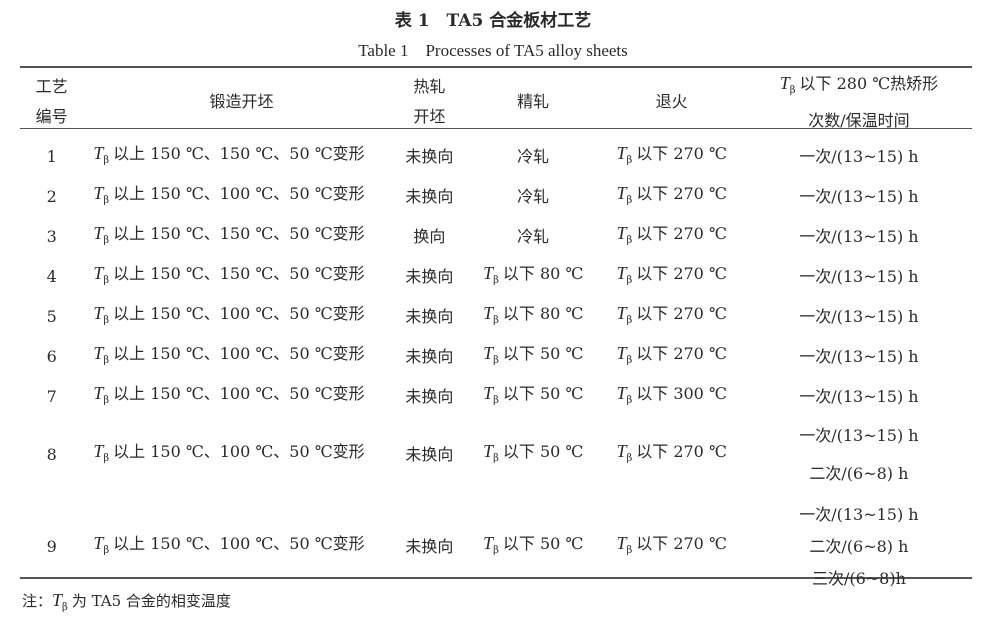 This screenshot has height=618, width=986. Describe the element at coordinates (51, 196) in the screenshot. I see `cell-no: 2` at that location.